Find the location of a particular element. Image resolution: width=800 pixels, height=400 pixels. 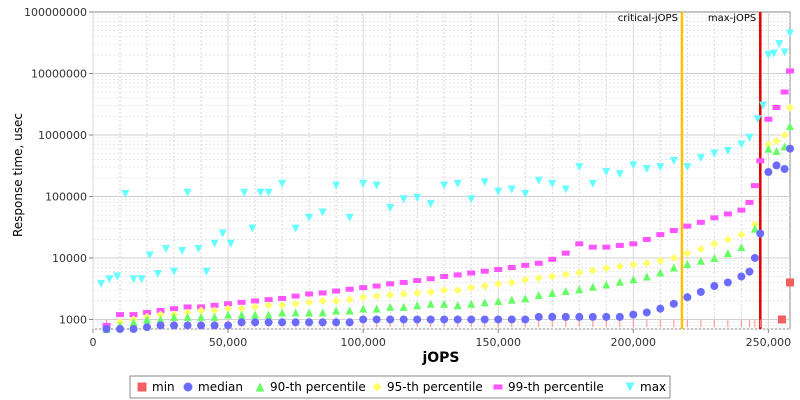

legend-label-max: max is located at coordinates (653, 387).